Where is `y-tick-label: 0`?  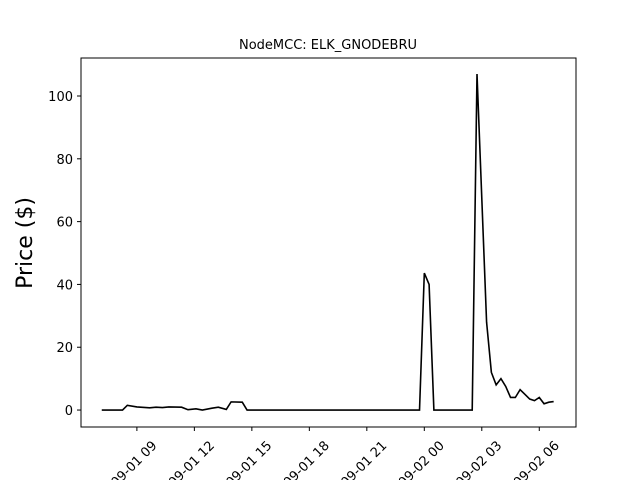 y-tick-label: 0 is located at coordinates (69, 411).